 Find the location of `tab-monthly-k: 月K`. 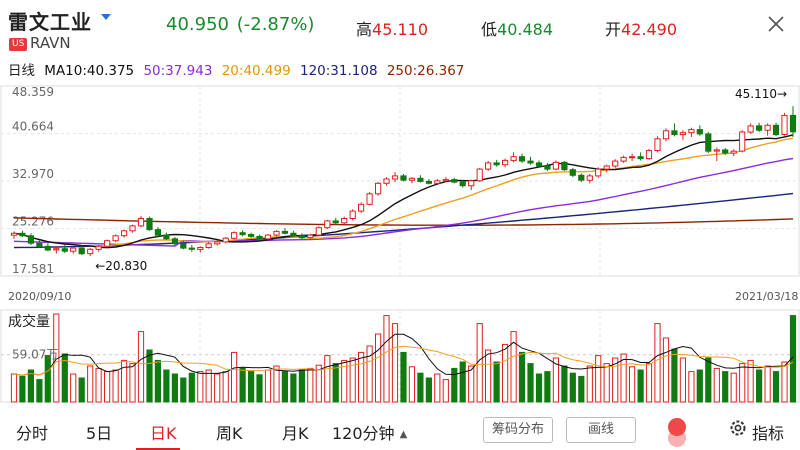

tab-monthly-k: 月K is located at coordinates (295, 433).